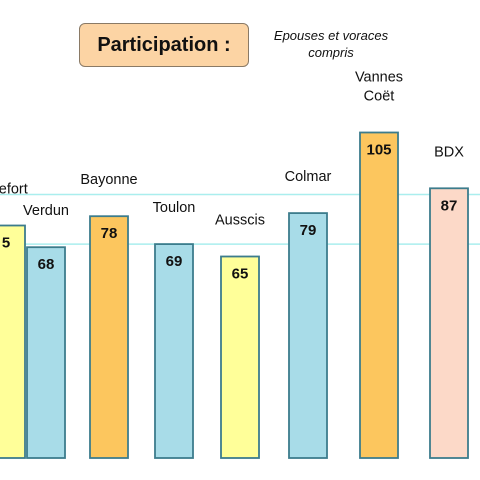  What do you see at coordinates (6, 243) in the screenshot?
I see `value-label: 5` at bounding box center [6, 243].